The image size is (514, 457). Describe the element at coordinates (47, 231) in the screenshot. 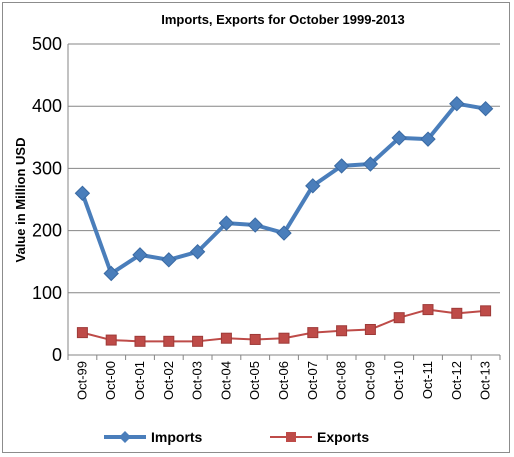

I see `y-tick-label: 200` at that location.